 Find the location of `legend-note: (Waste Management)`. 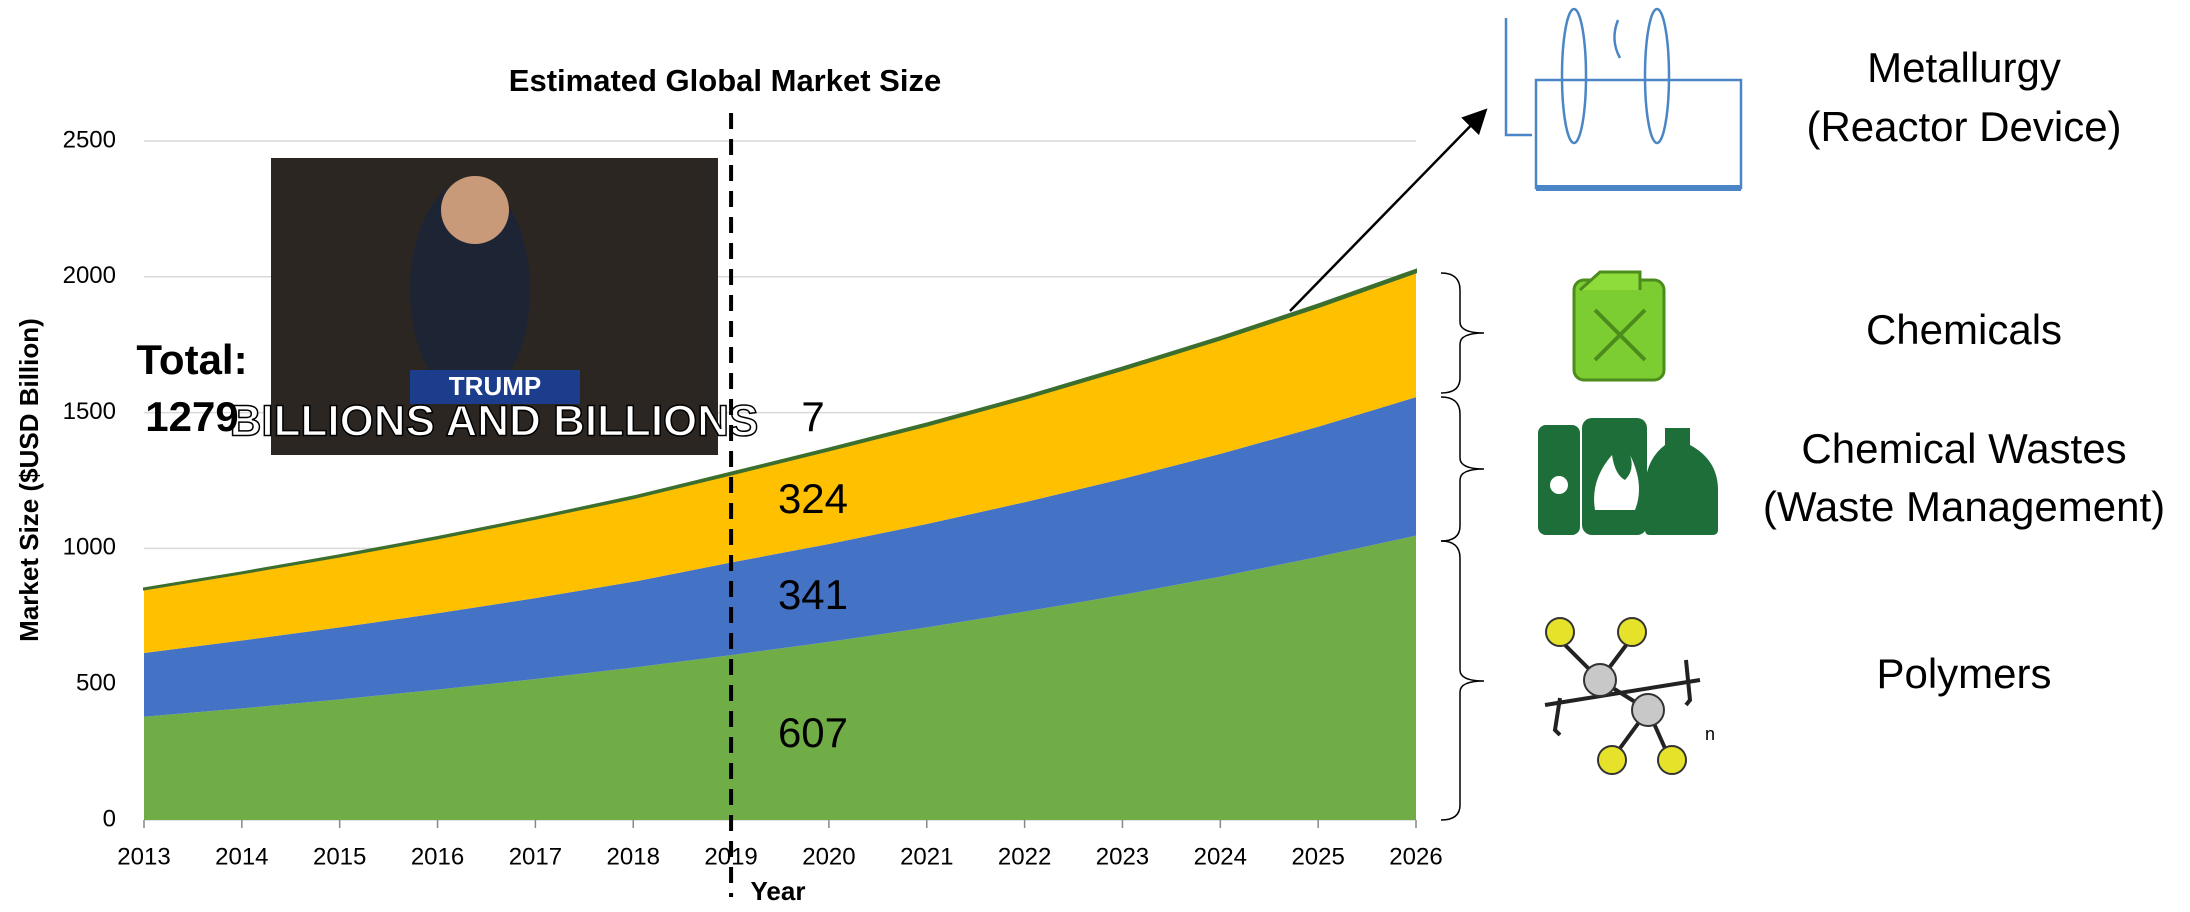

legend-note: (Waste Management) is located at coordinates (1964, 506).